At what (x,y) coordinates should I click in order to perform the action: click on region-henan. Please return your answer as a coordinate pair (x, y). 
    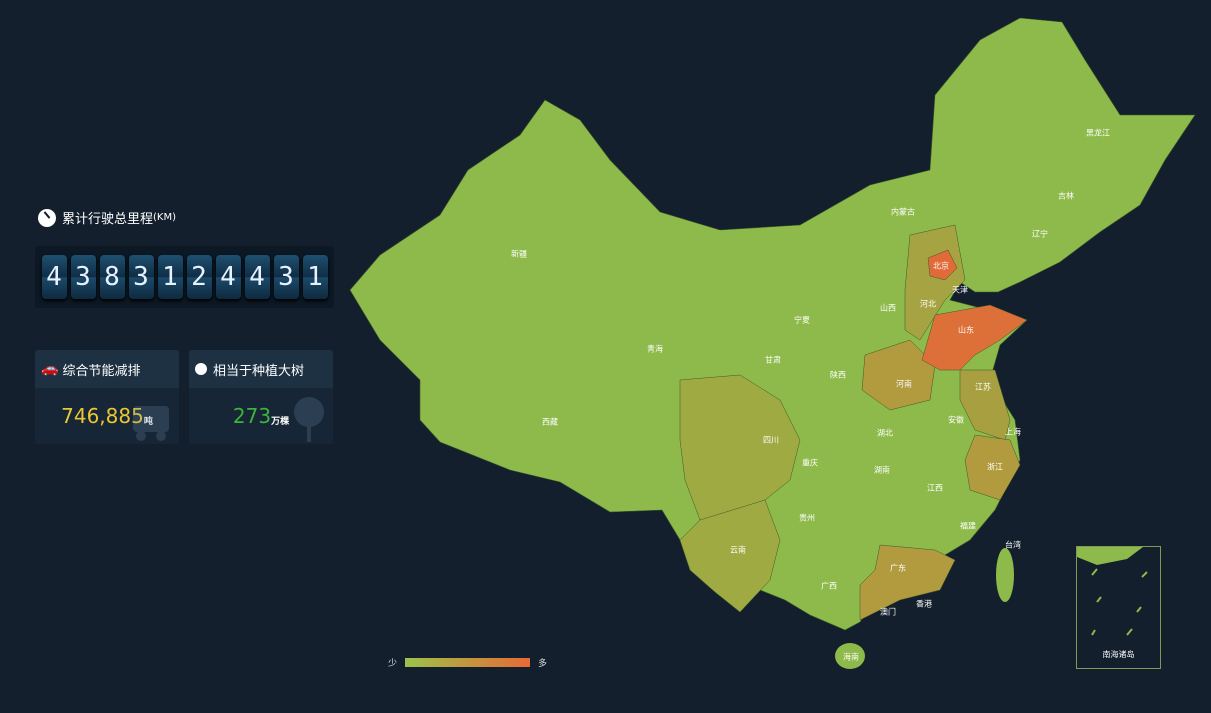
    Looking at the image, I should click on (898, 375).